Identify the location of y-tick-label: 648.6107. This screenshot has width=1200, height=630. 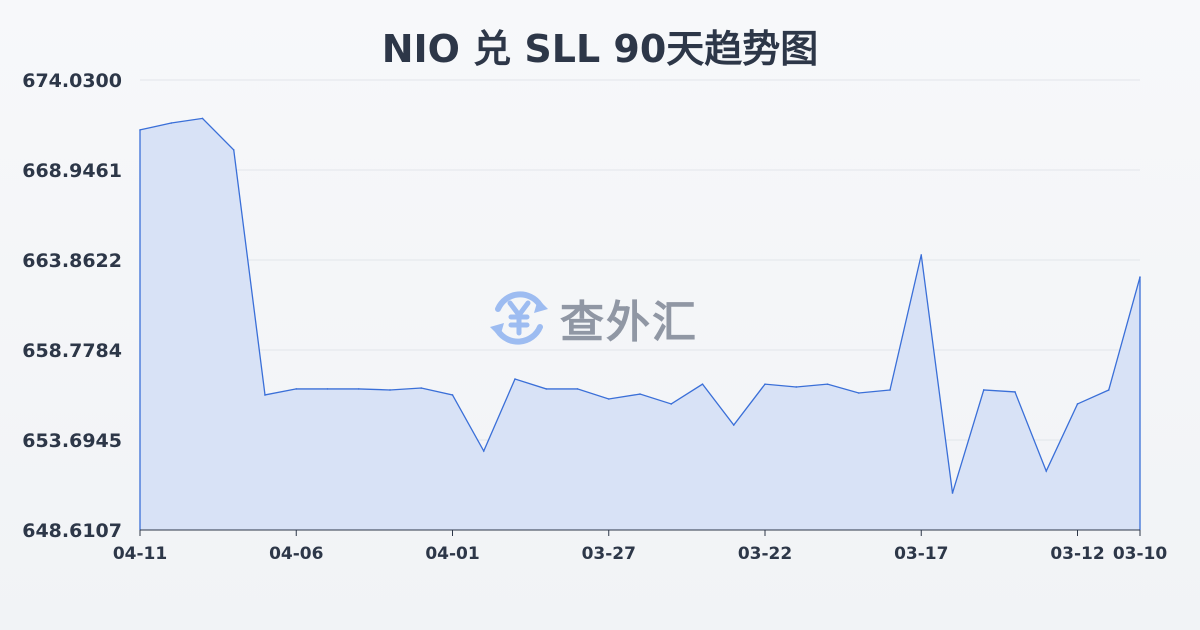
(72, 531).